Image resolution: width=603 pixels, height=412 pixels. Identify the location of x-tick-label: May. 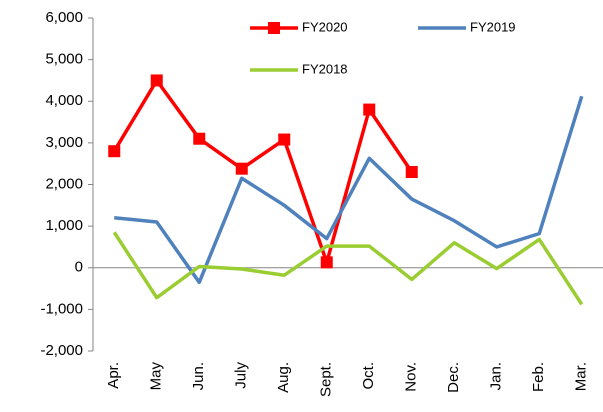
(156, 376).